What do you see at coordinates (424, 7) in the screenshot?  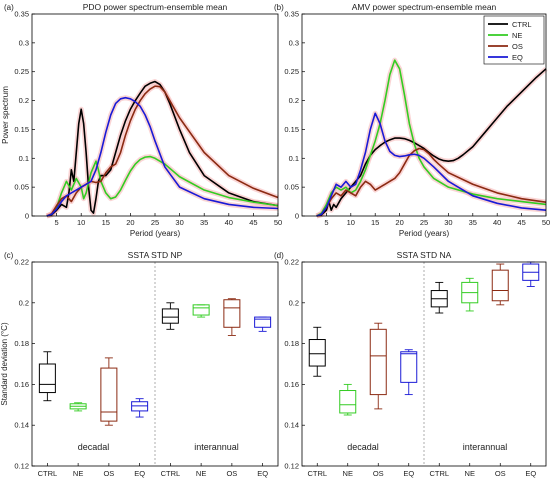 I see `chart-title: AMV power spectrum-ensemble mean` at bounding box center [424, 7].